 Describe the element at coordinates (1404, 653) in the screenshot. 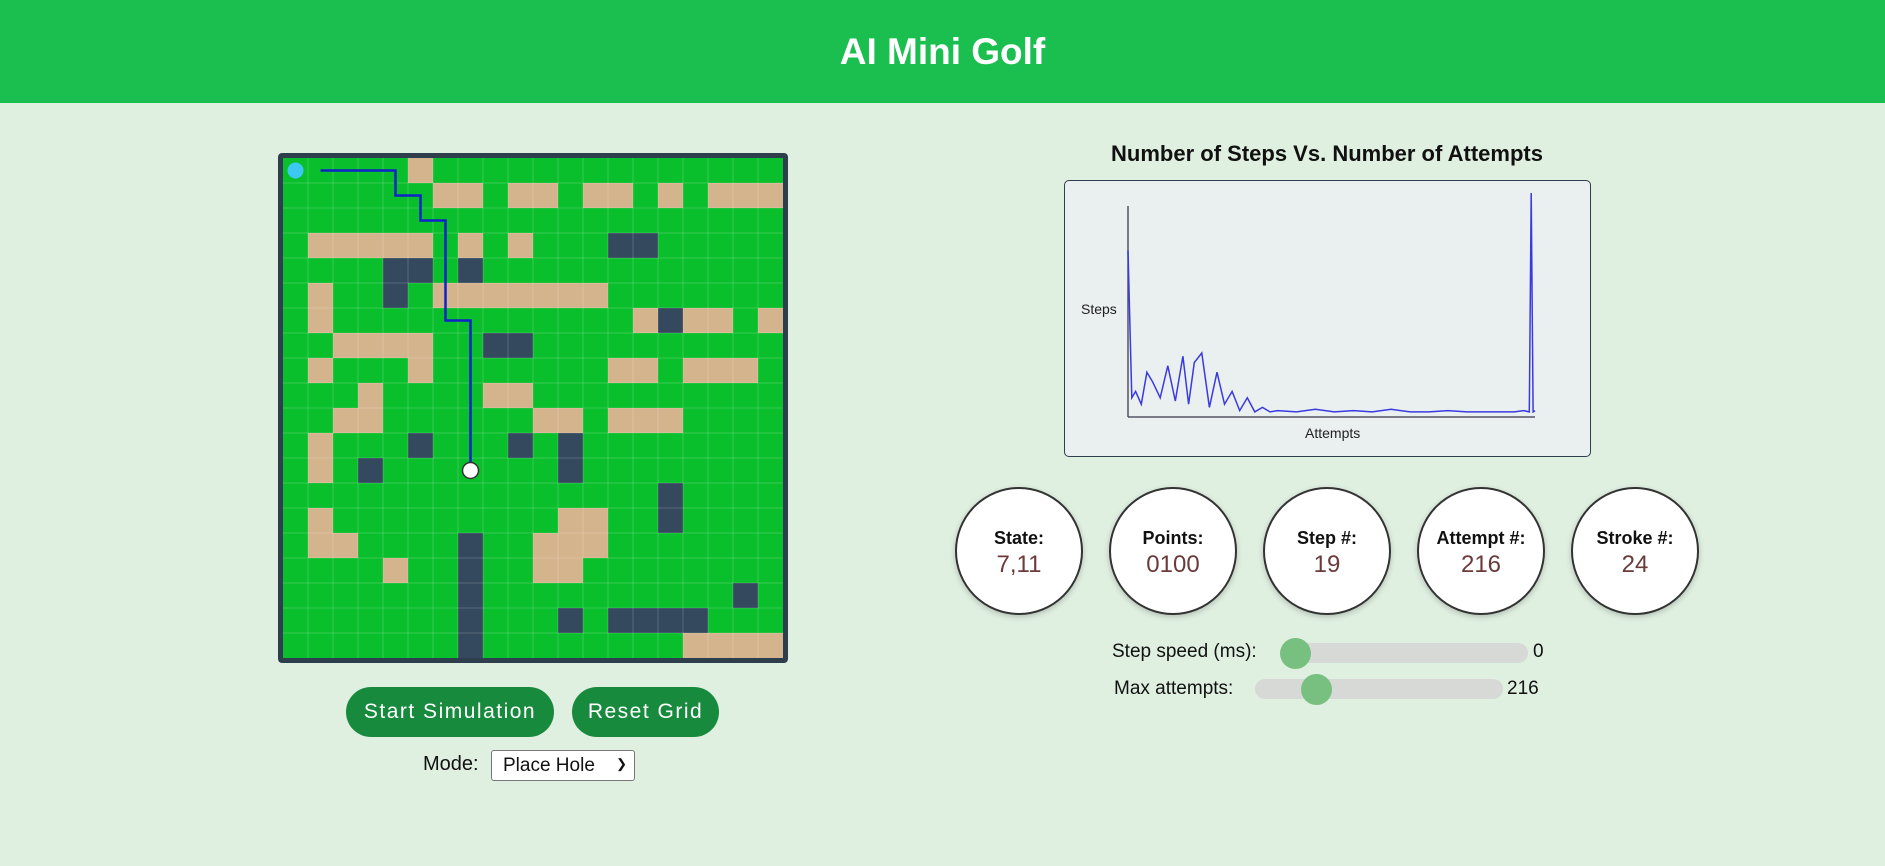

I see `step-speed-slider` at that location.